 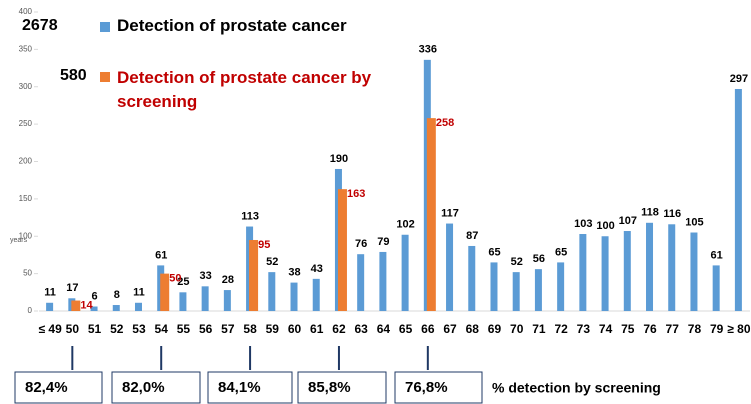 What do you see at coordinates (139, 329) in the screenshot?
I see `x-tick-label: 53` at bounding box center [139, 329].